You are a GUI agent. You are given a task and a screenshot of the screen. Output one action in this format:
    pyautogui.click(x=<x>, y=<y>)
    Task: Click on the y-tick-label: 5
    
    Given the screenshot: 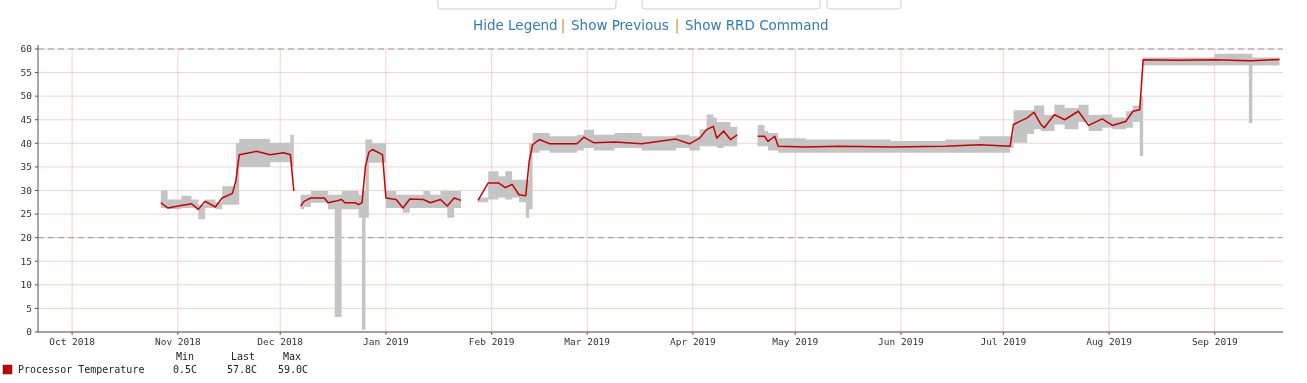 What is the action you would take?
    pyautogui.click(x=29, y=308)
    